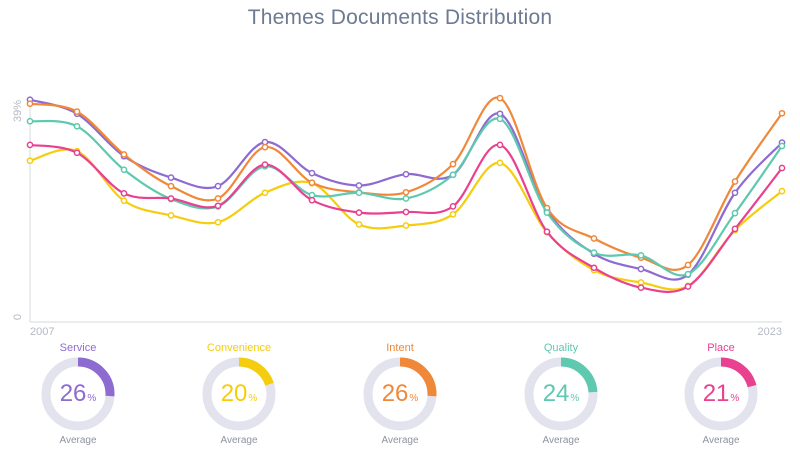 The width and height of the screenshot is (800, 457). Describe the element at coordinates (716, 393) in the screenshot. I see `gauge-number: 21` at that location.